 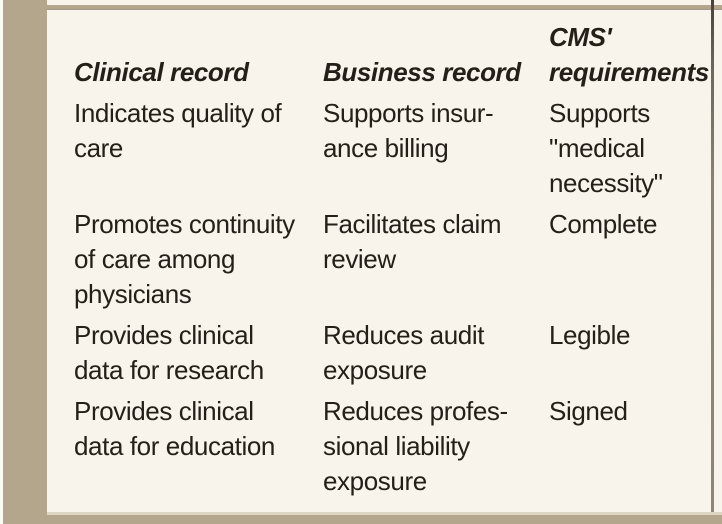 I want to click on page-left-edge, so click(x=1, y=262).